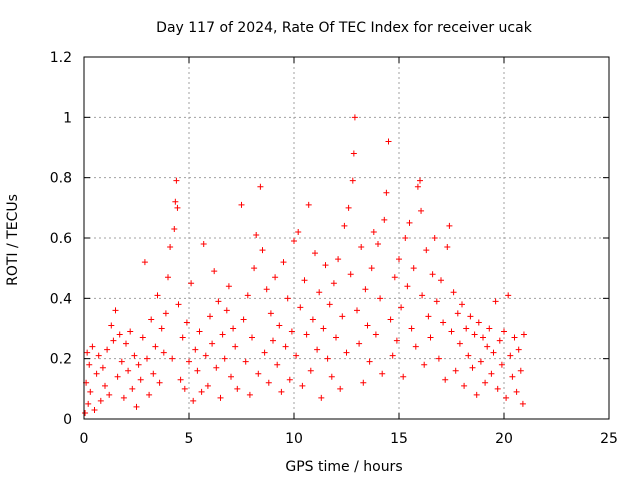  Describe the element at coordinates (13, 240) in the screenshot. I see `y-axis-label: ROTI / TECUs` at that location.